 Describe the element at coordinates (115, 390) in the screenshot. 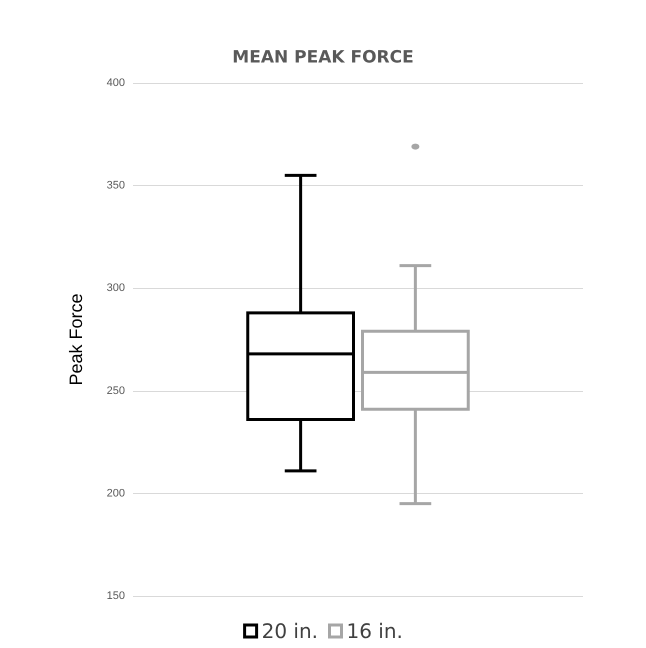

I see `y-tick-label: 250` at that location.